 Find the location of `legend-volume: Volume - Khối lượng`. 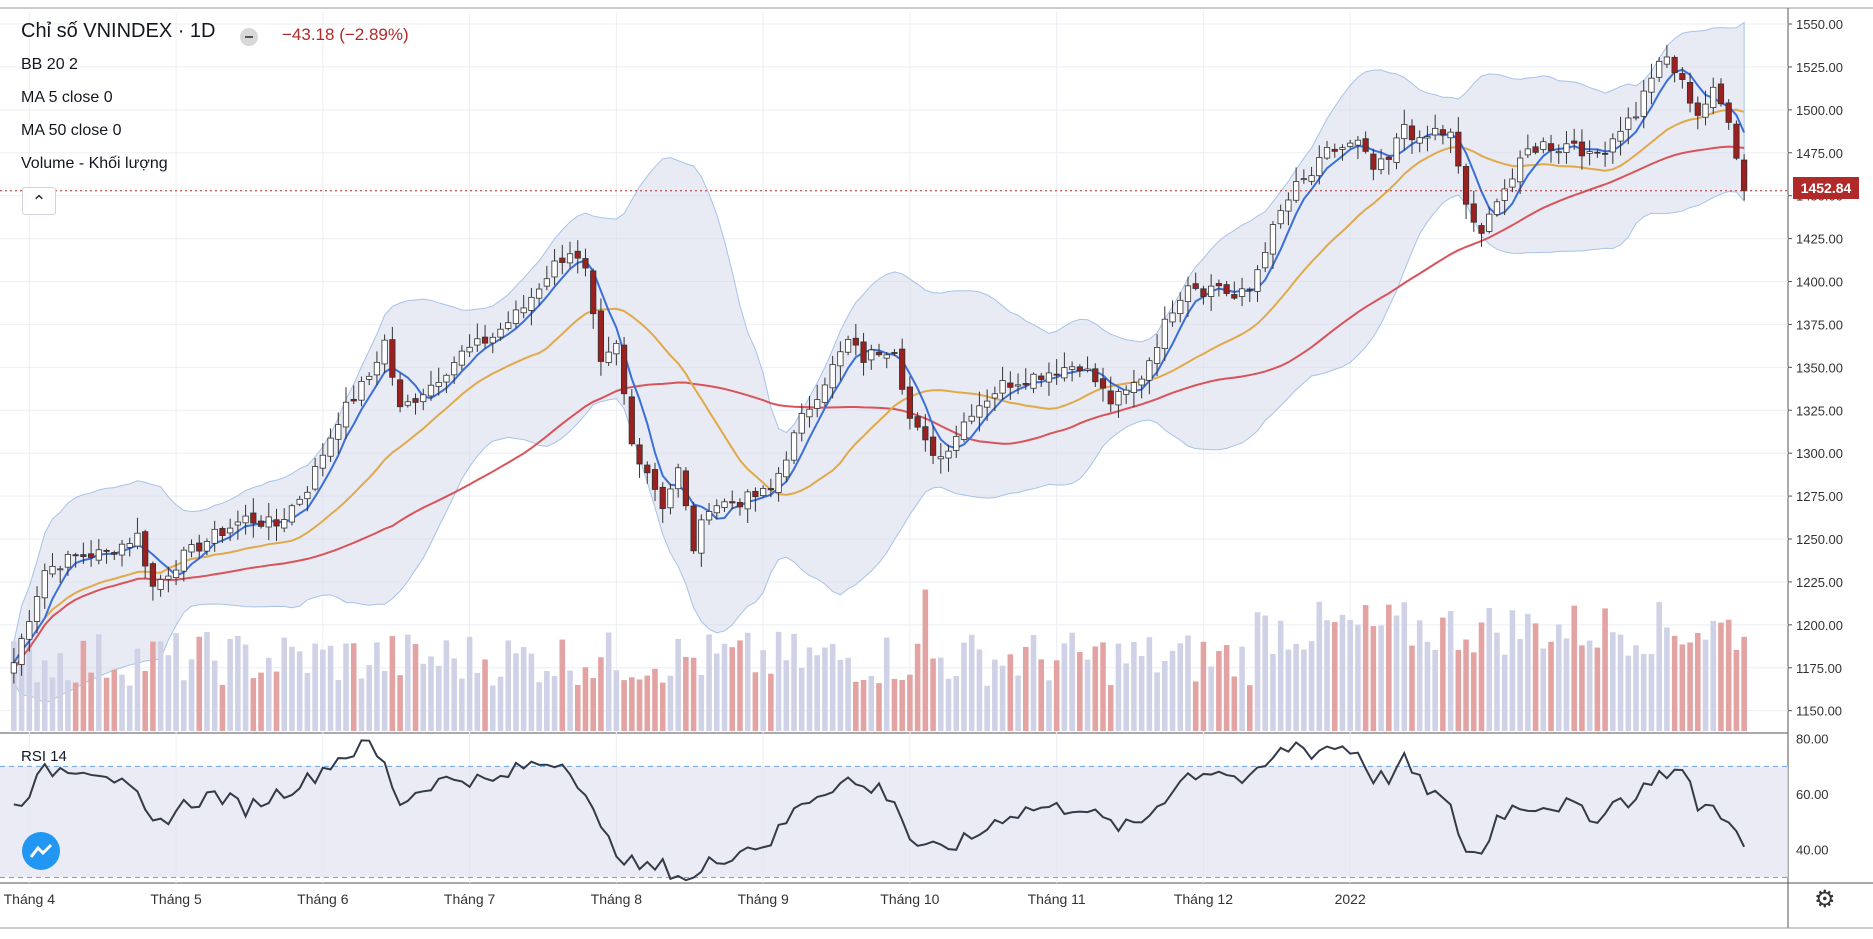

legend-volume: Volume - Khối lượng is located at coordinates (94, 163).